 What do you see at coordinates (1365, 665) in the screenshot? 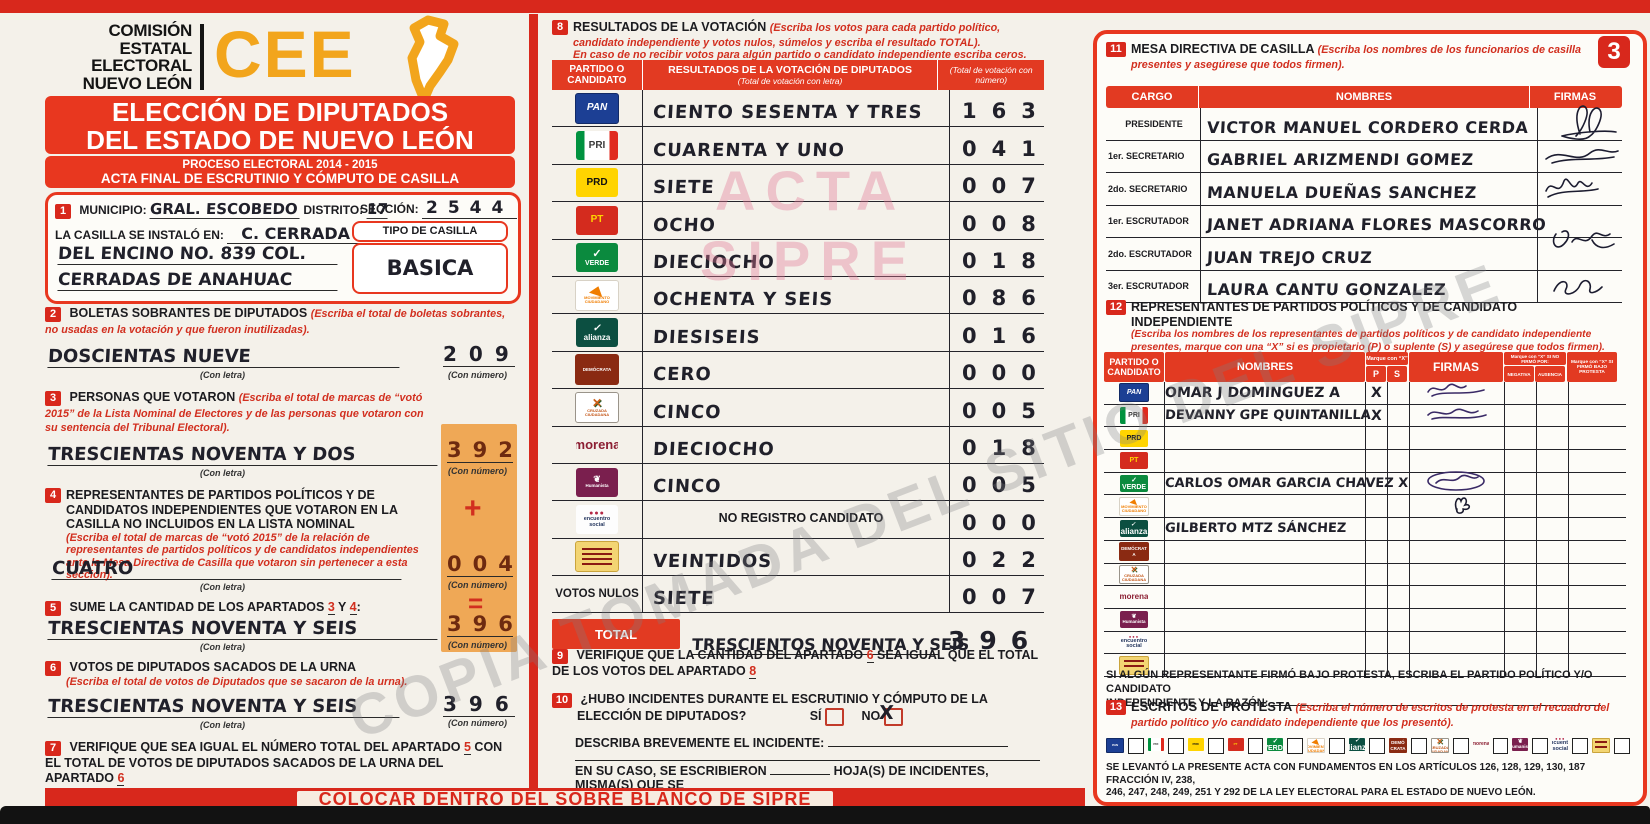
I see `table-row` at bounding box center [1365, 665].